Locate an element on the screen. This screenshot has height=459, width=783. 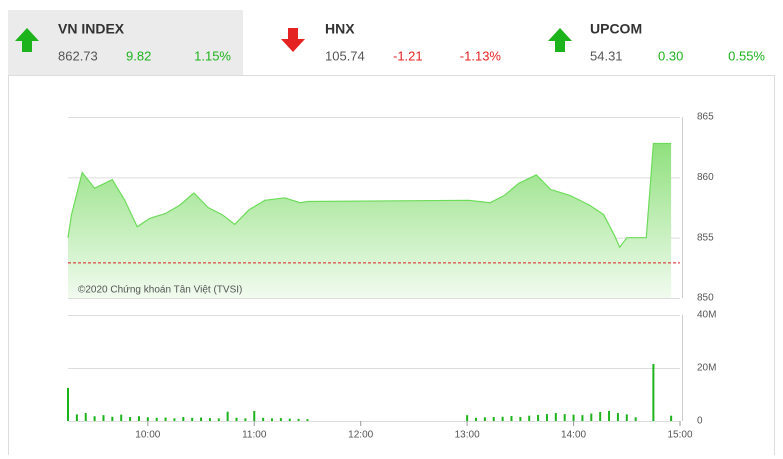
index-change: -1.21 is located at coordinates (408, 55).